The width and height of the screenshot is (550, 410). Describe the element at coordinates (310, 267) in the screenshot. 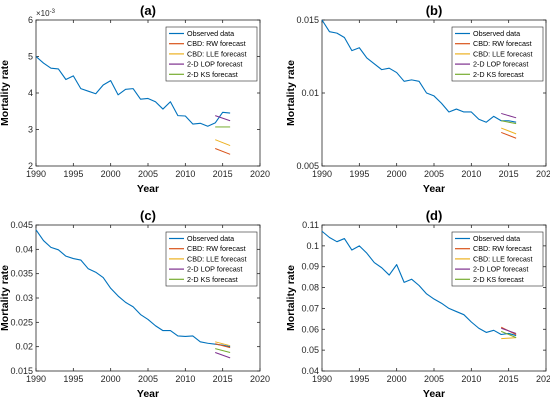

I see `y-tick-label: 0.09` at that location.